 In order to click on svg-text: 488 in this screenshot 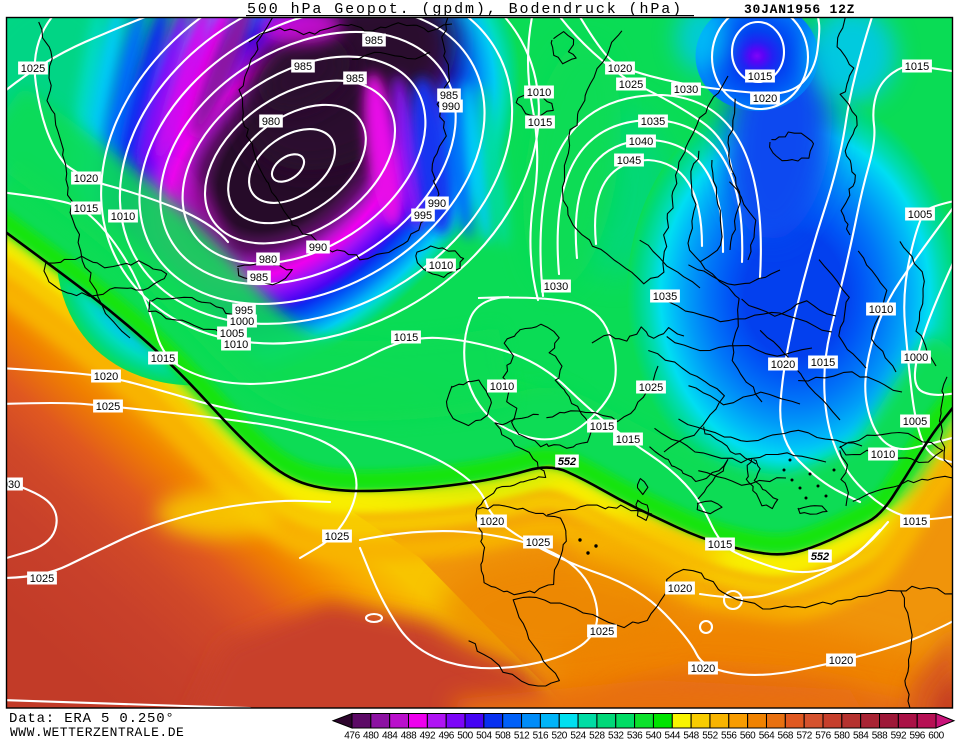, I will do `click(409, 736)`.